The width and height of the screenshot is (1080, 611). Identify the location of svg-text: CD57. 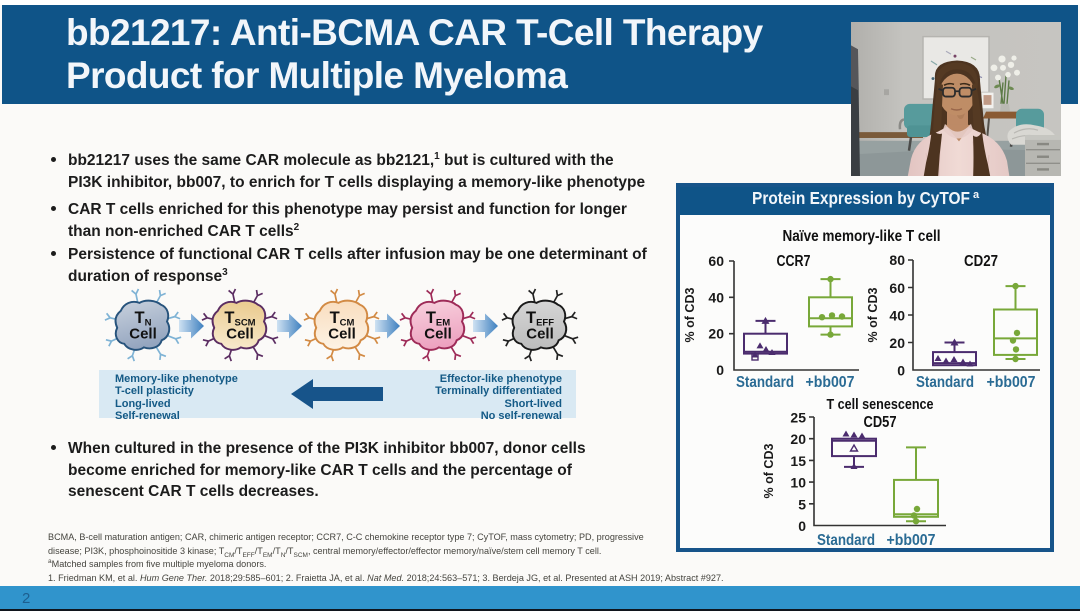
(880, 422).